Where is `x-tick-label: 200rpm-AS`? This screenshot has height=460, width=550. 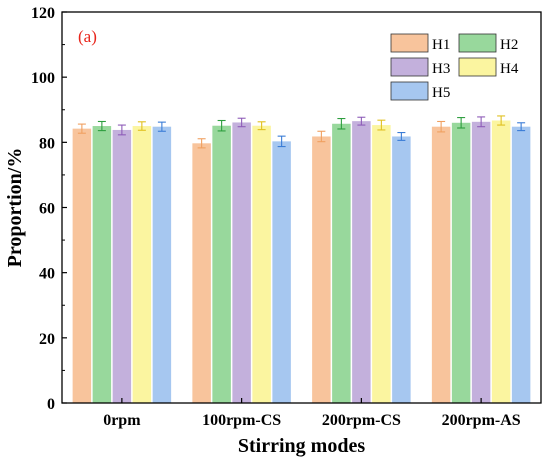 x-tick-label: 200rpm-AS is located at coordinates (481, 420).